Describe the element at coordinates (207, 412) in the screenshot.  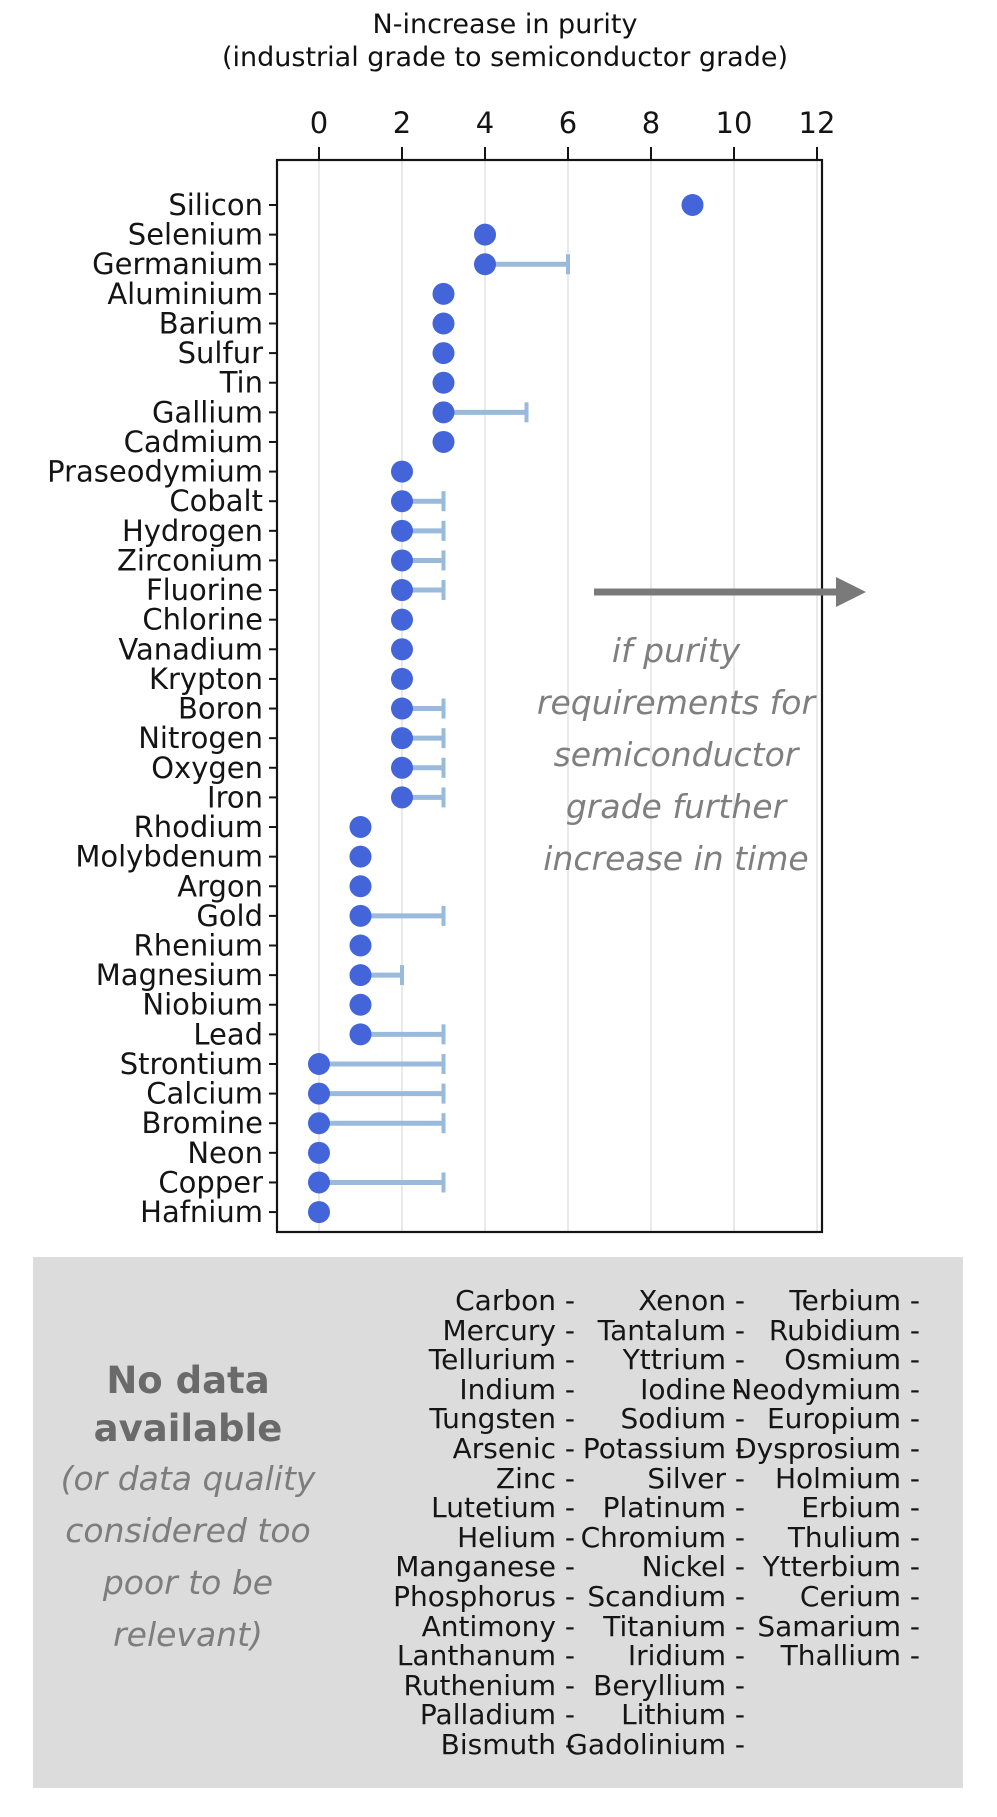
I see `row-label: Gallium` at that location.